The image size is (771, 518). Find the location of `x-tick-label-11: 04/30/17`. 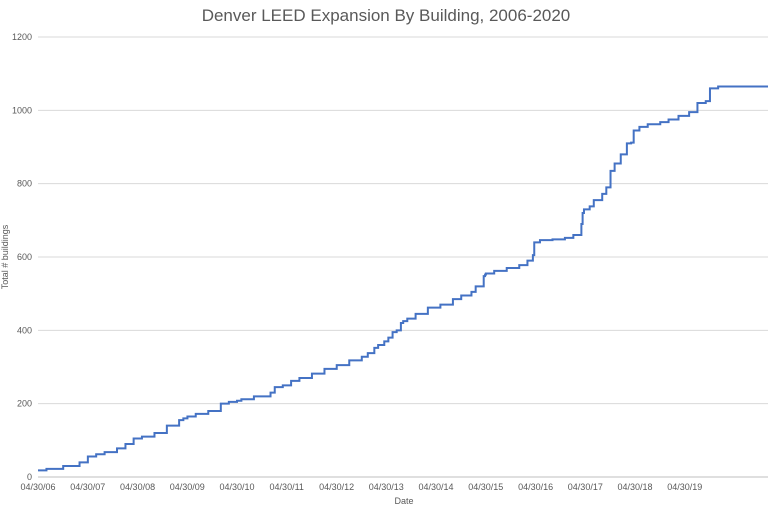

x-tick-label-11: 04/30/17 is located at coordinates (585, 487).